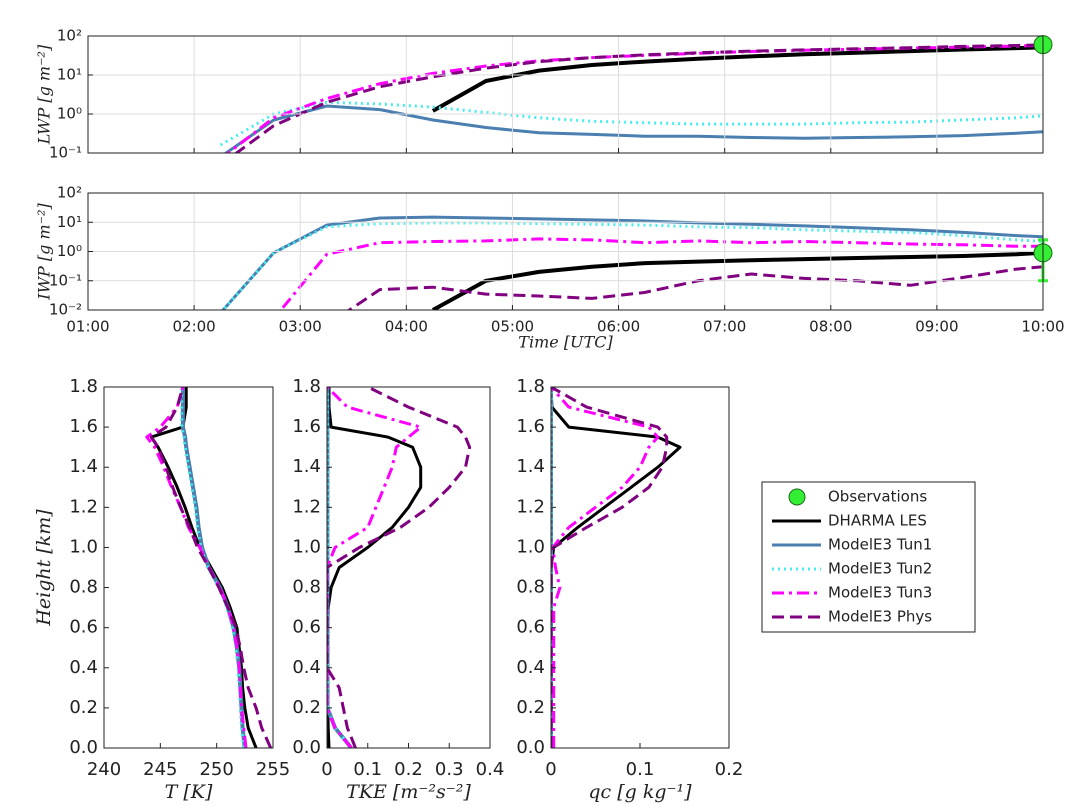  What do you see at coordinates (160, 769) in the screenshot?
I see `x-tick-label: 245` at bounding box center [160, 769].